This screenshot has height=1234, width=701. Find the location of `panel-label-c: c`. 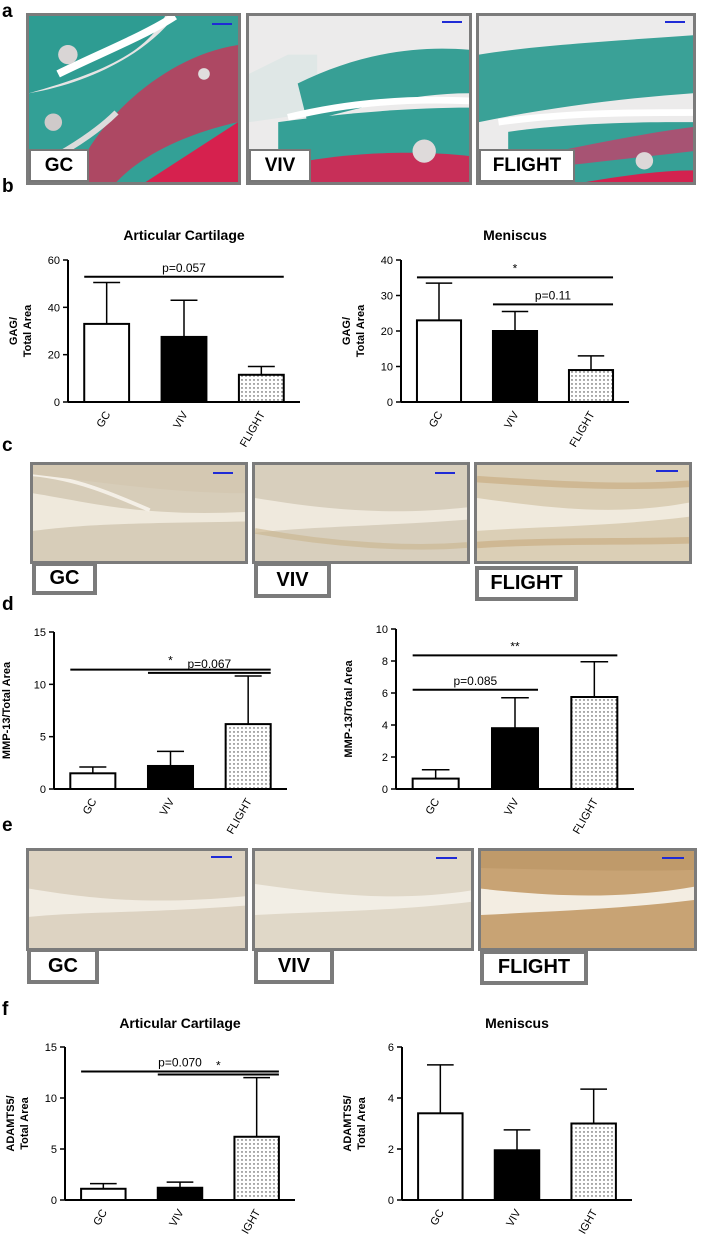

panel-label-c: c is located at coordinates (7, 445).